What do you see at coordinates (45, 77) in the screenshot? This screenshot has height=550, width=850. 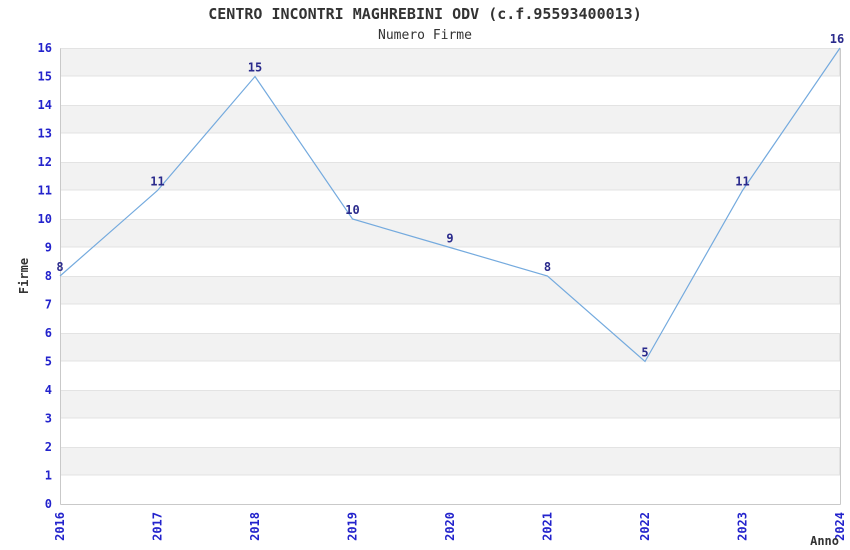 I see `y-tick-label: 15` at bounding box center [45, 77].